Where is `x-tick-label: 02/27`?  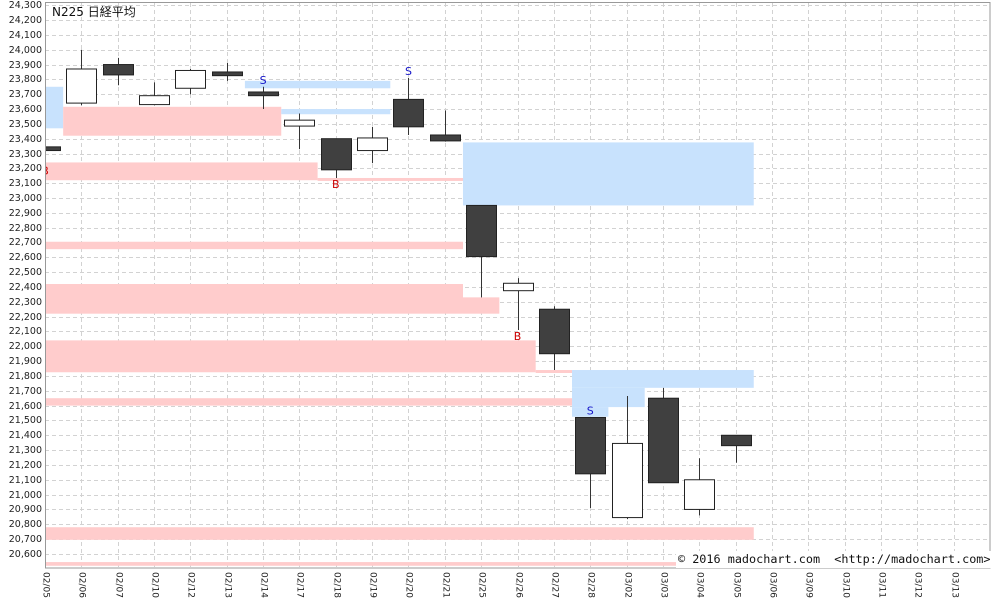 x-tick-label: 02/27 is located at coordinates (555, 585).